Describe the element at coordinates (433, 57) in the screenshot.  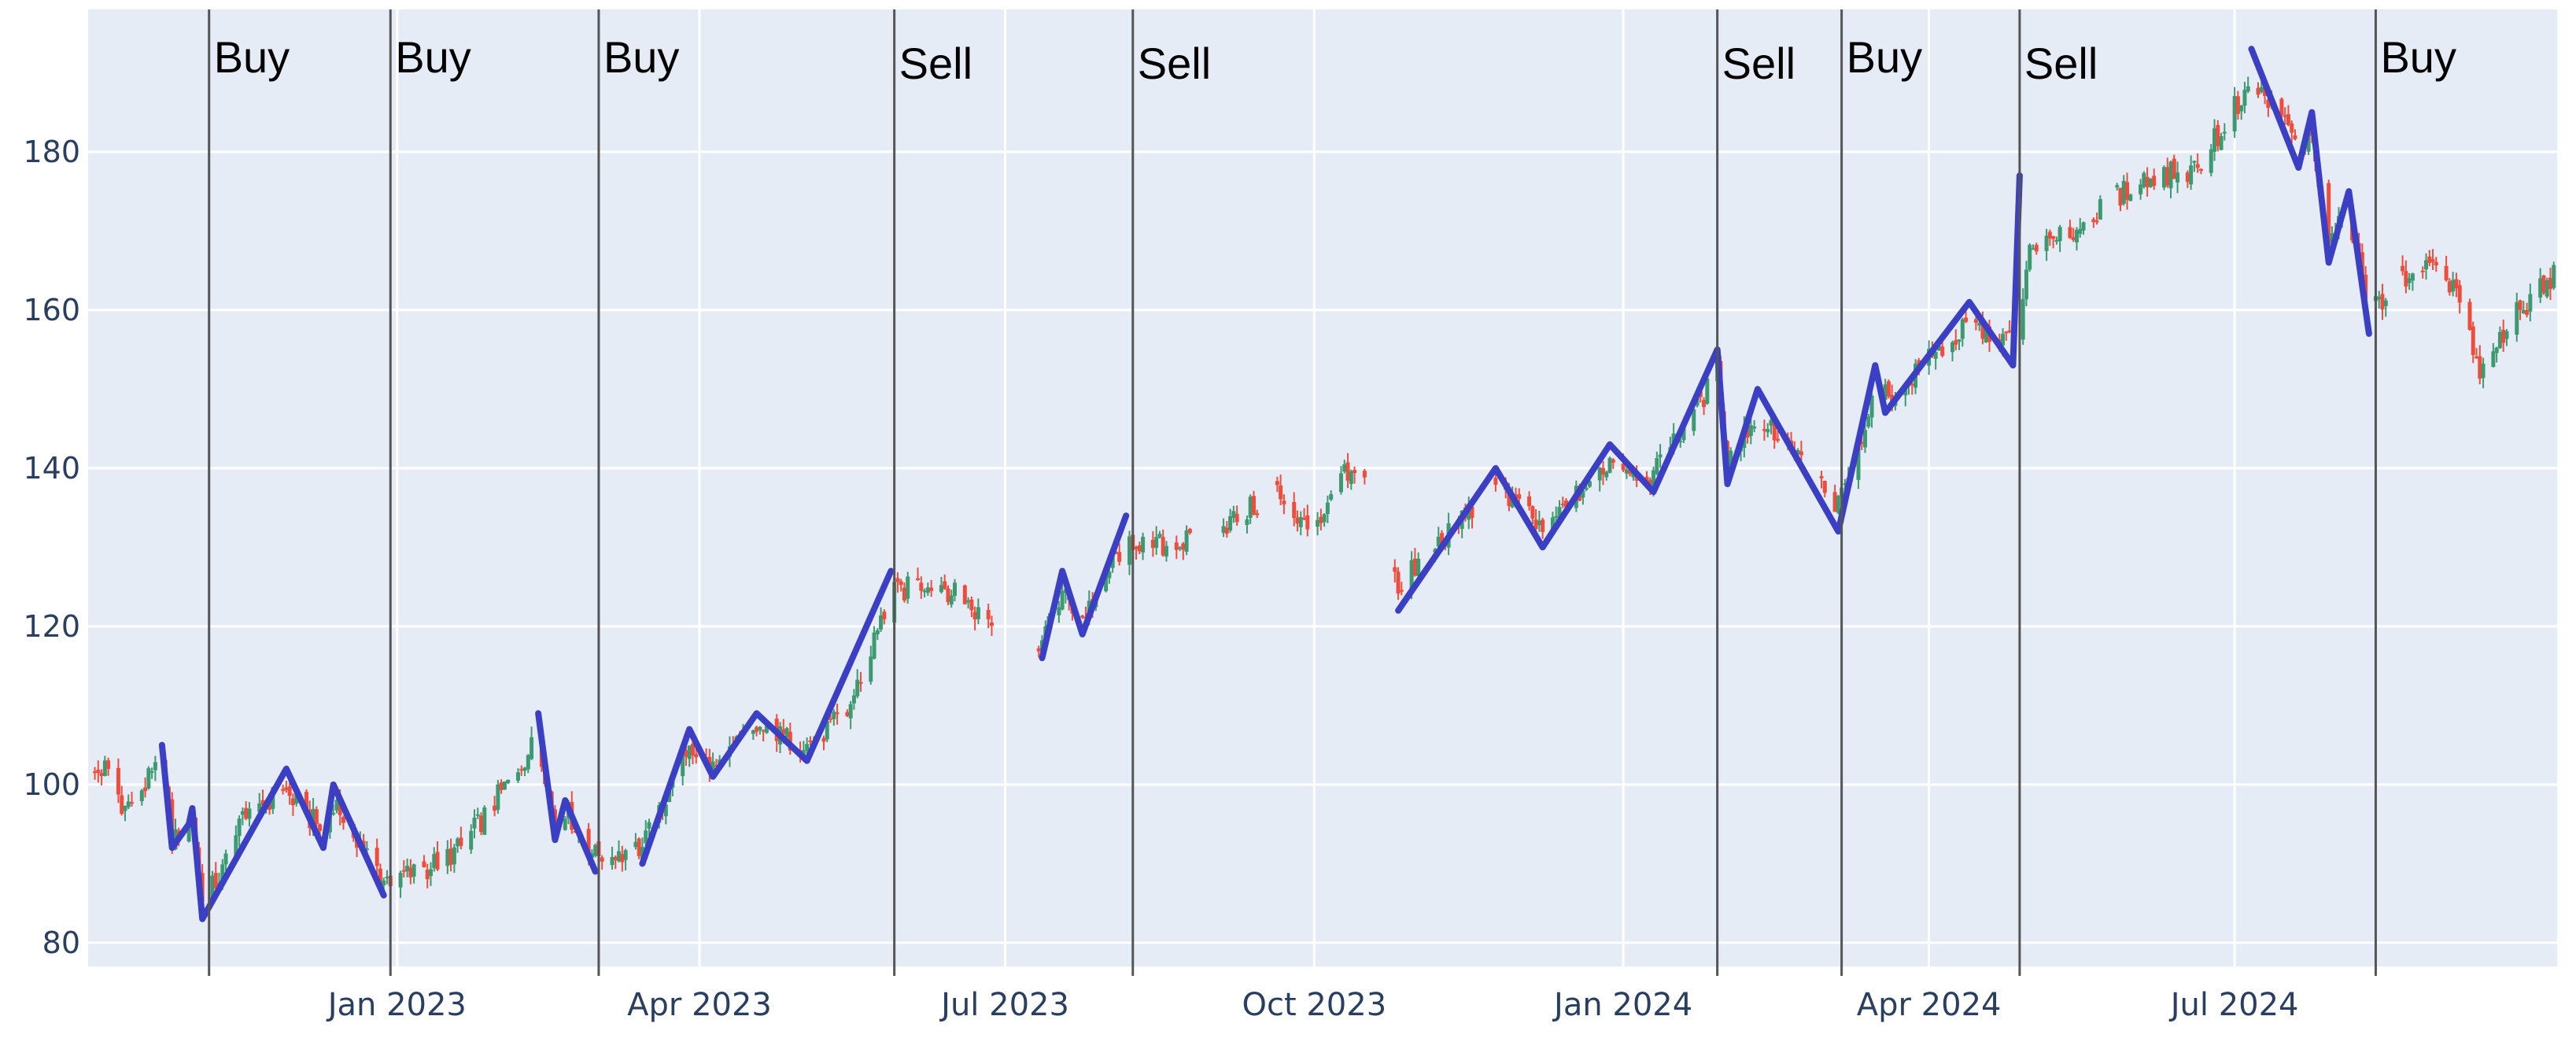
I see `buy-label: Buy` at that location.